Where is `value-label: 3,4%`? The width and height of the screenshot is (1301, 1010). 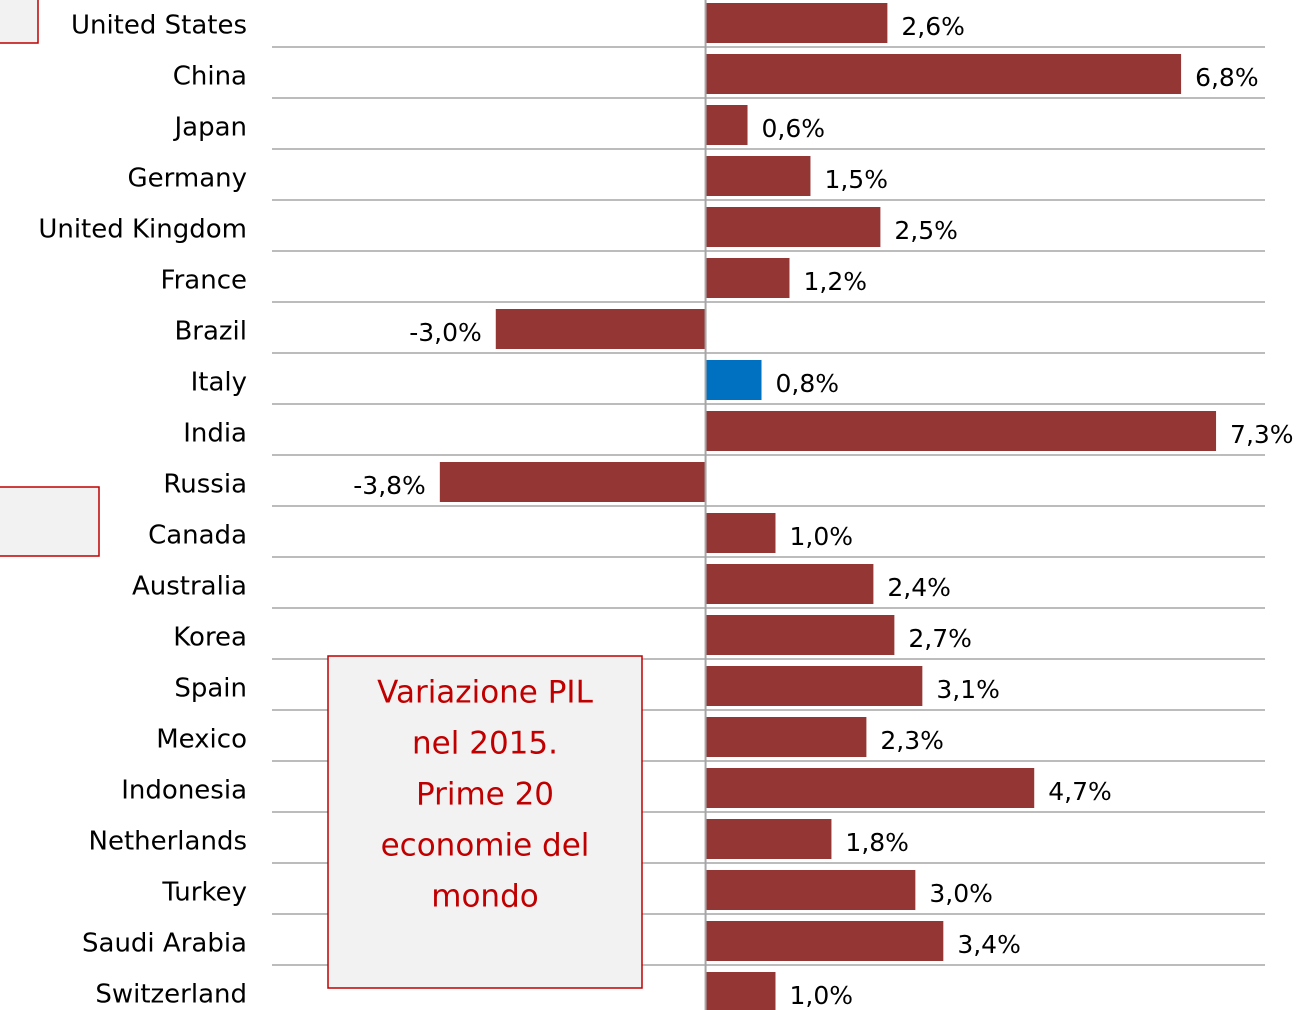
value-label: 3,4% is located at coordinates (989, 944).